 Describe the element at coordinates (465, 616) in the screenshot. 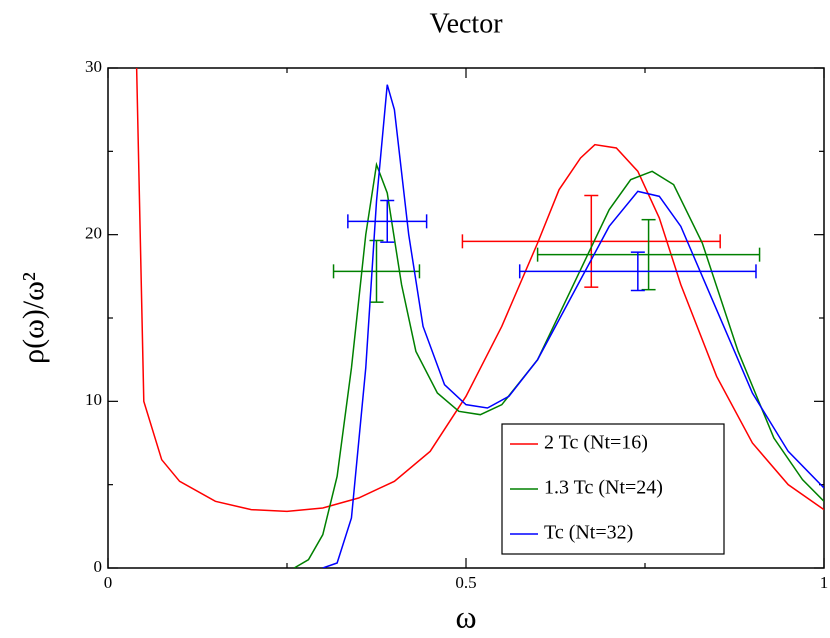

I see `x-axis-label: ω` at that location.